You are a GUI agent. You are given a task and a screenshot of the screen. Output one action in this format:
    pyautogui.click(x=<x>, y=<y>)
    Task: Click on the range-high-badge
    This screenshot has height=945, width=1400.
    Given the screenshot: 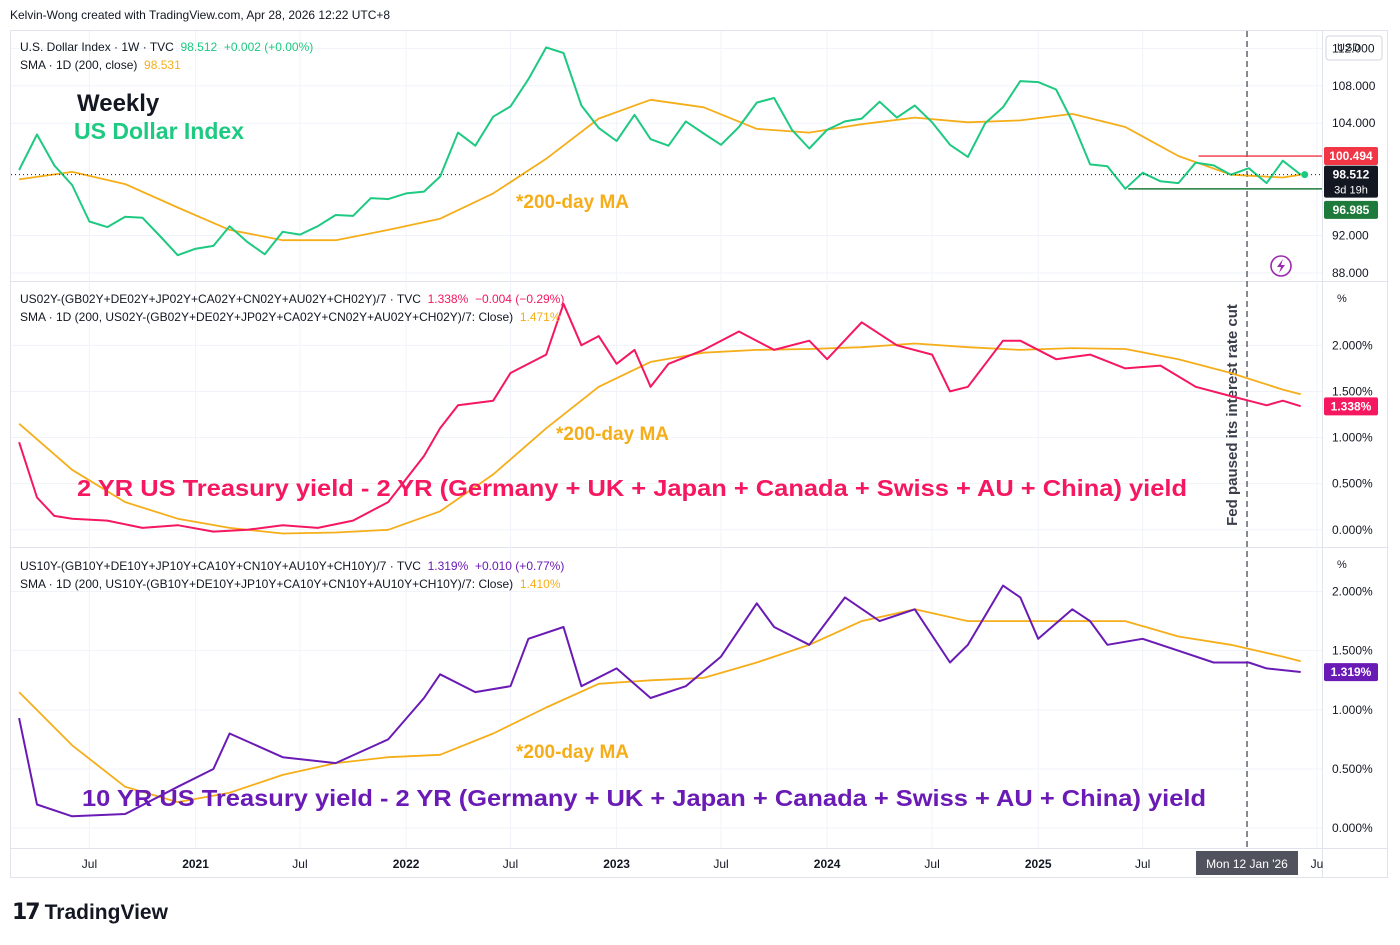 What is the action you would take?
    pyautogui.click(x=1351, y=156)
    